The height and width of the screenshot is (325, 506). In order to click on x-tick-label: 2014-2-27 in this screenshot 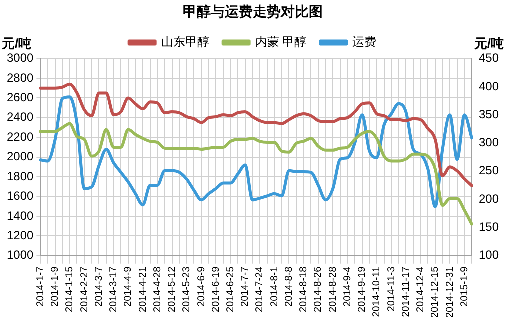, I will do `click(84, 289)`.